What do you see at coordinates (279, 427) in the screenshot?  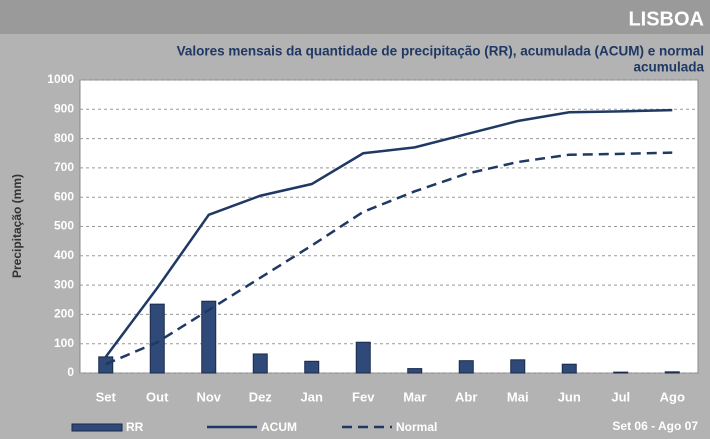 I see `legend-label: ACUM` at bounding box center [279, 427].